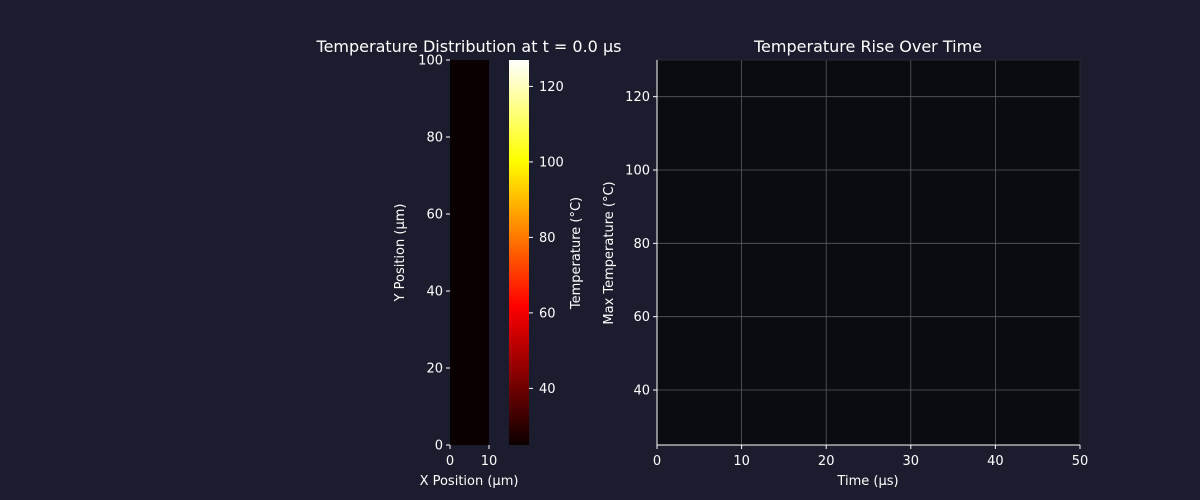 Image resolution: width=1200 pixels, height=500 pixels. What do you see at coordinates (434, 292) in the screenshot?
I see `heatmap-y-tick-label: 40` at bounding box center [434, 292].